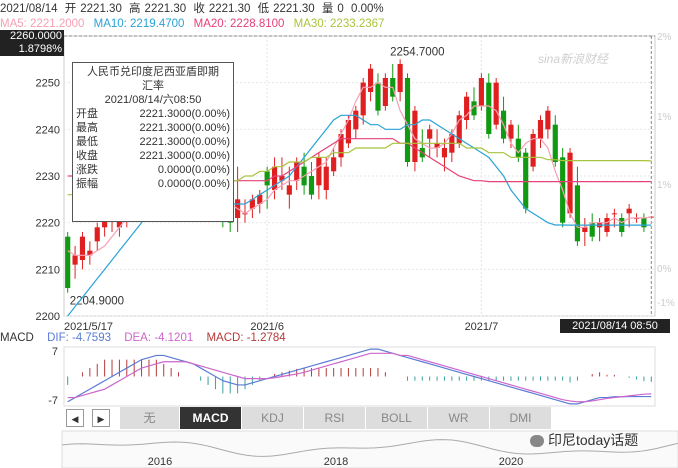  I want to click on macd-frame, so click(359, 376).